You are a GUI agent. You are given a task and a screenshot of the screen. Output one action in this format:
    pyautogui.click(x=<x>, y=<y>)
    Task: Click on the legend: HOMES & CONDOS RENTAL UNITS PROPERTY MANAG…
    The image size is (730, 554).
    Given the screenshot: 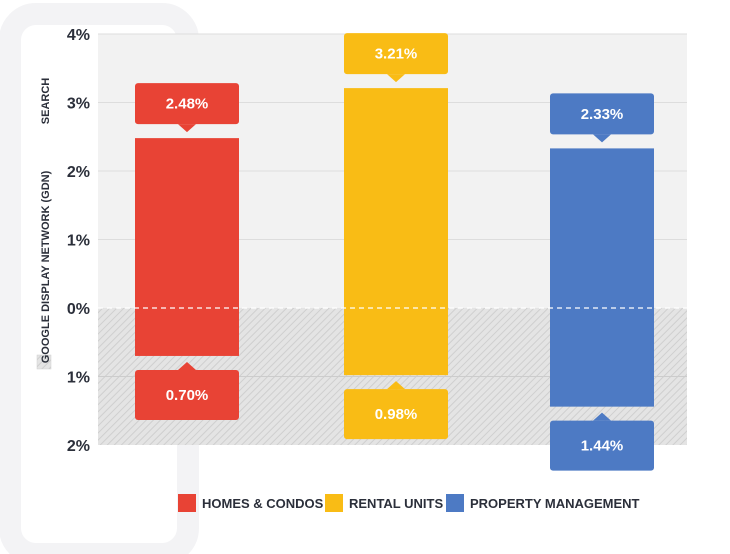 What is the action you would take?
    pyautogui.click(x=409, y=503)
    